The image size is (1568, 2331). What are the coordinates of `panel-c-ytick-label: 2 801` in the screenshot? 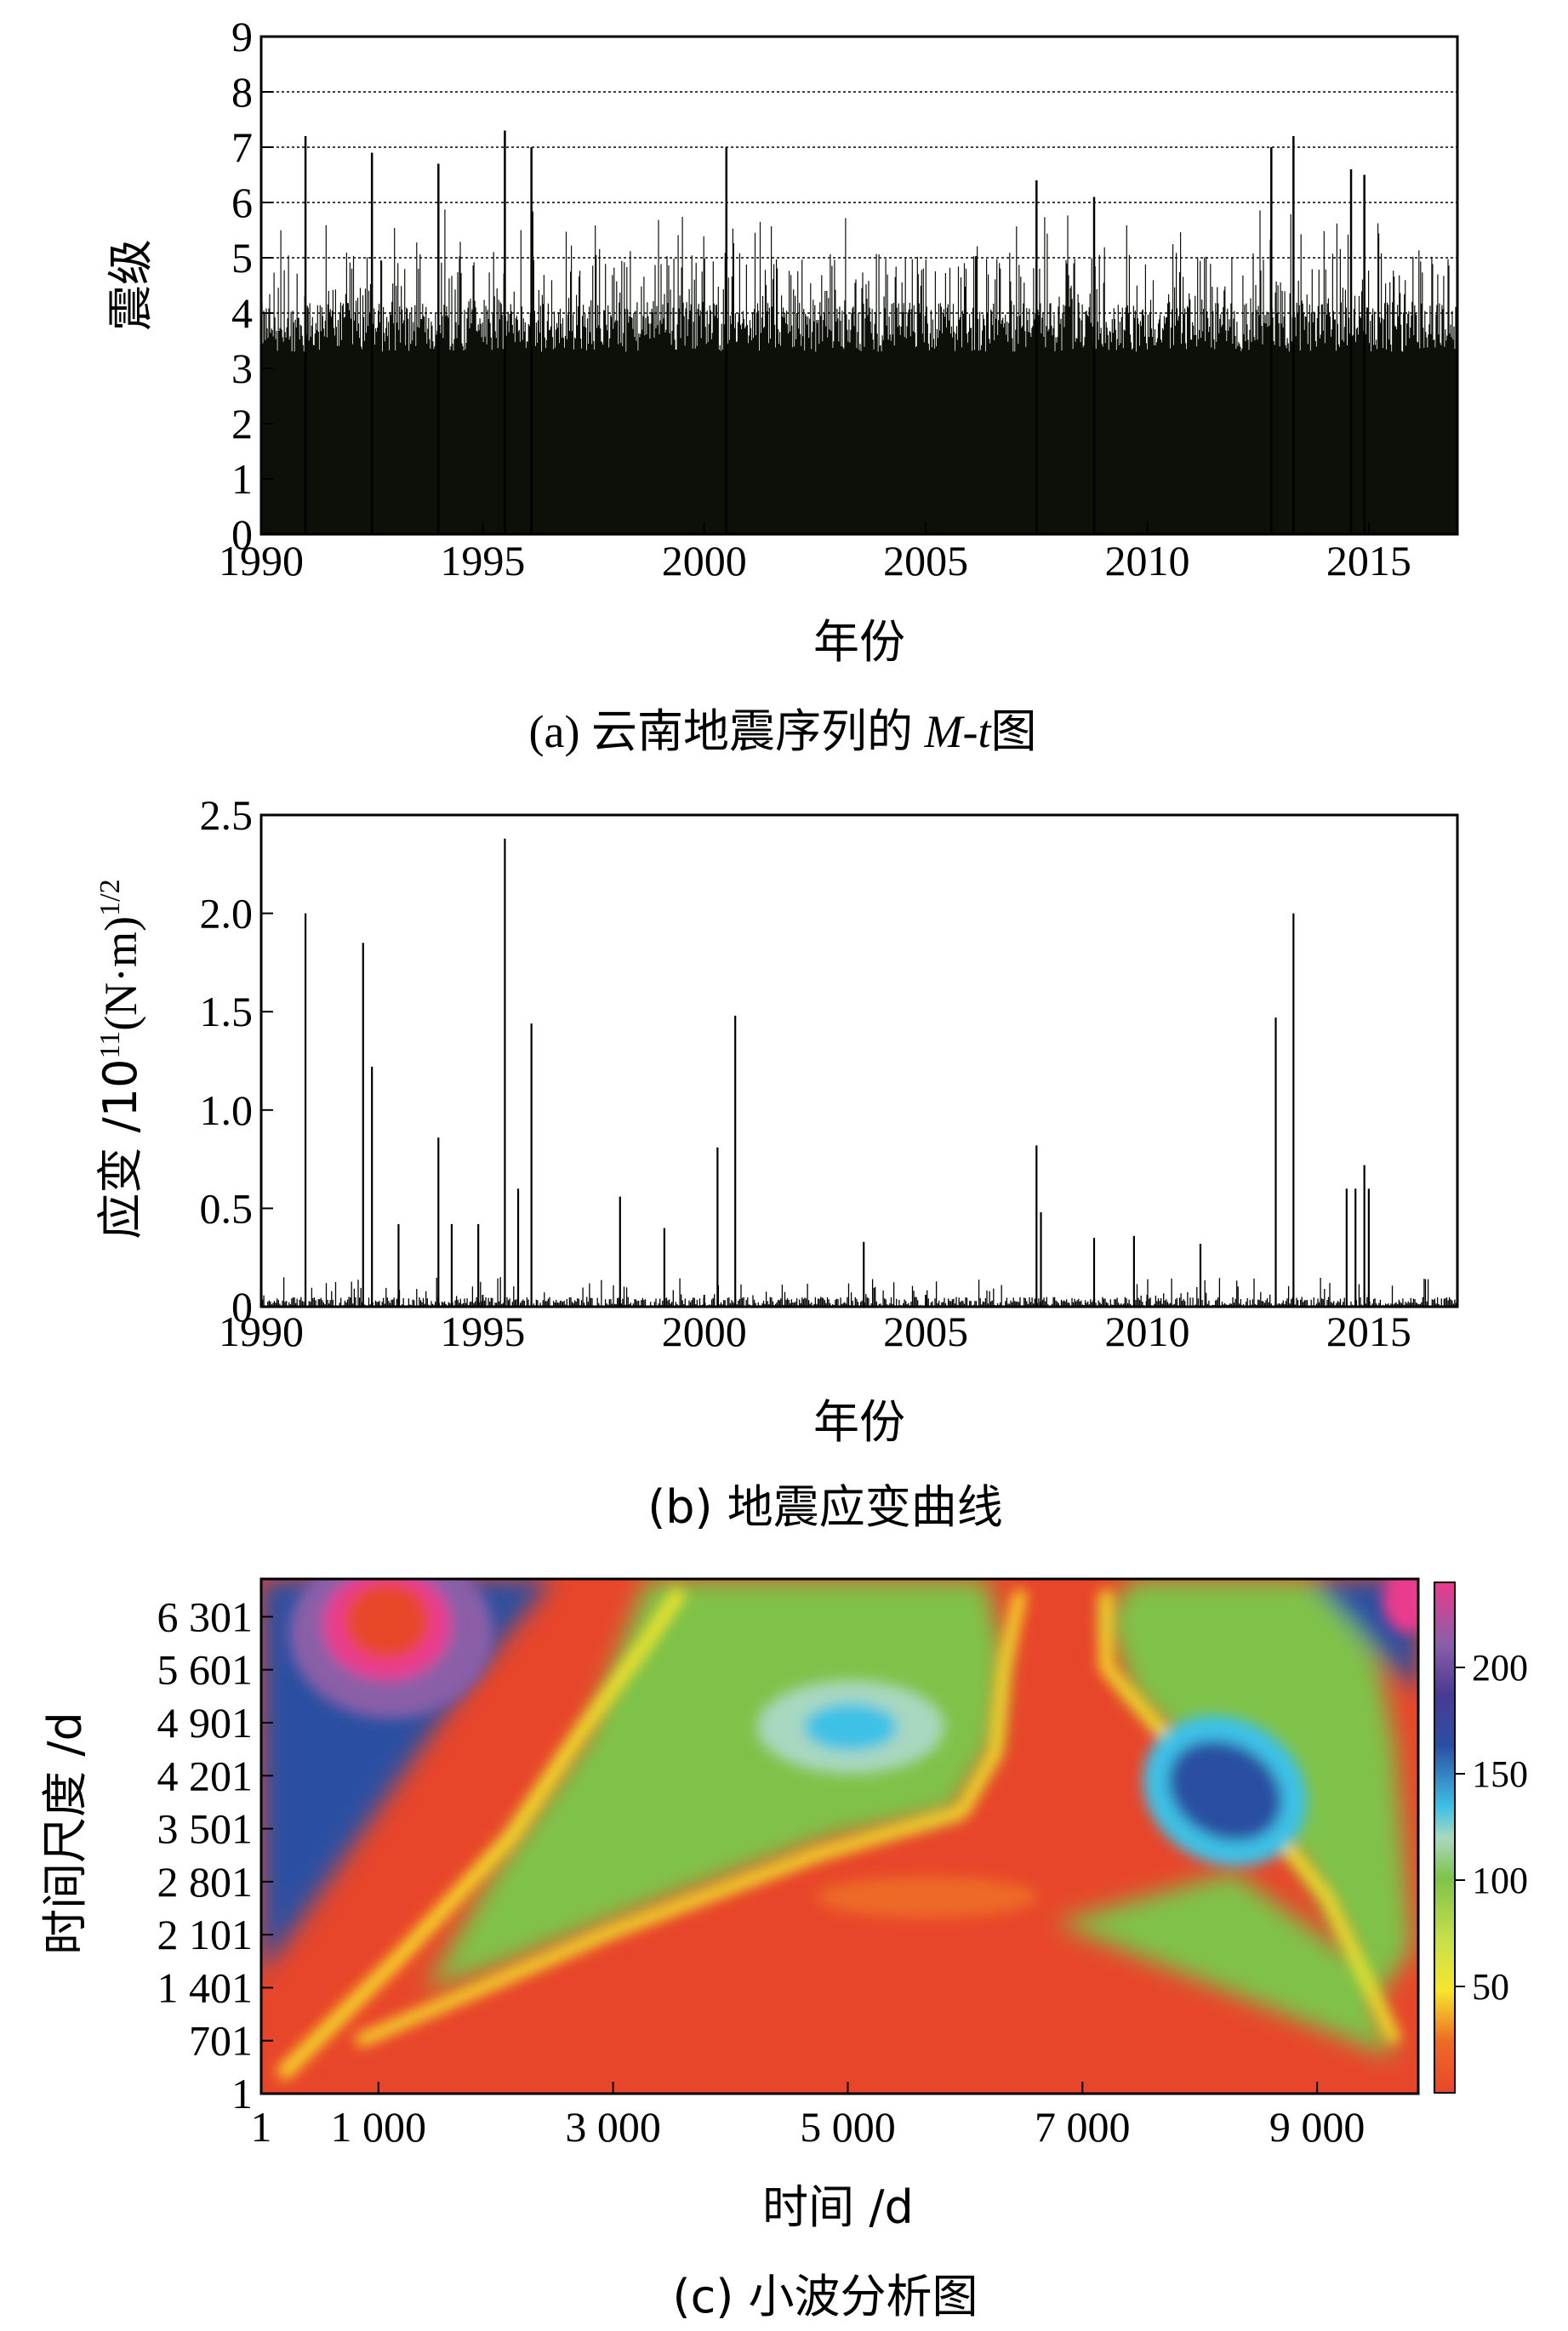 It's located at (205, 1882).